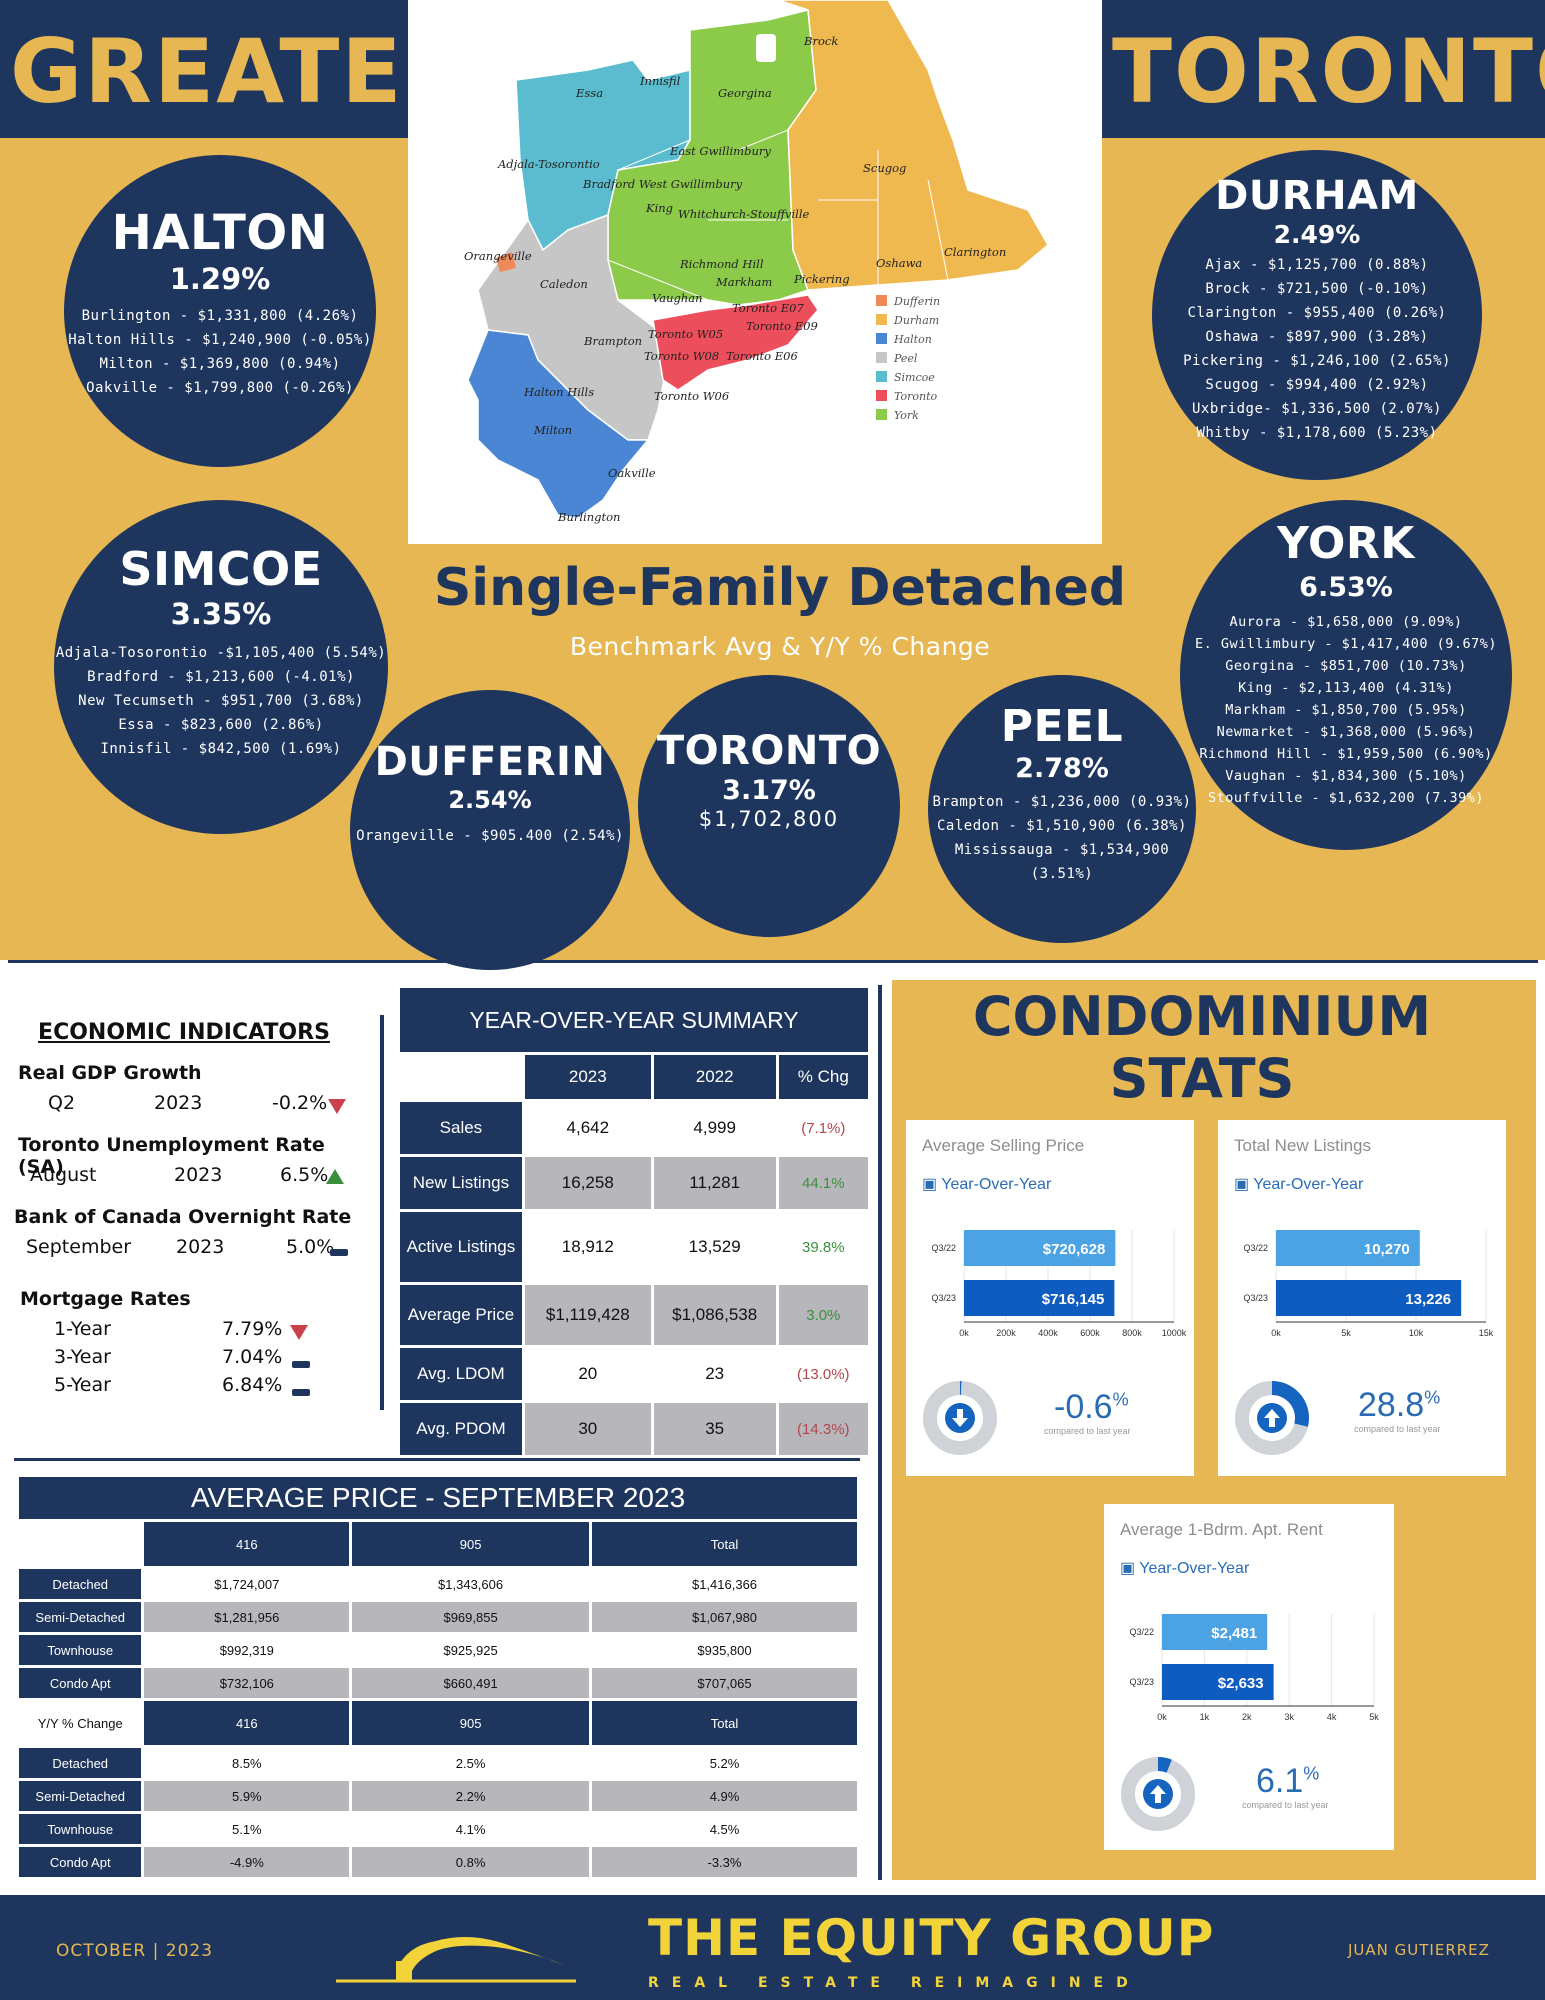 The image size is (1545, 2000). I want to click on vertical-divider, so click(382, 1212).